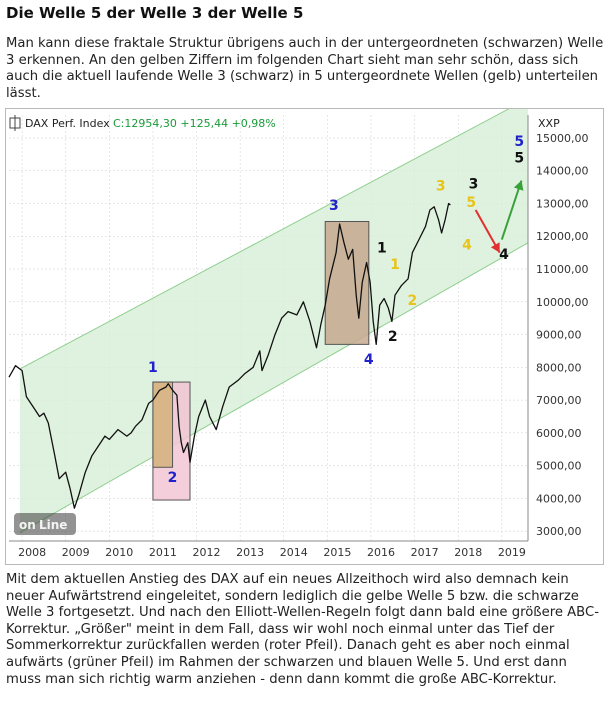 This screenshot has height=711, width=608. I want to click on x-tick-label: 2008, so click(32, 552).